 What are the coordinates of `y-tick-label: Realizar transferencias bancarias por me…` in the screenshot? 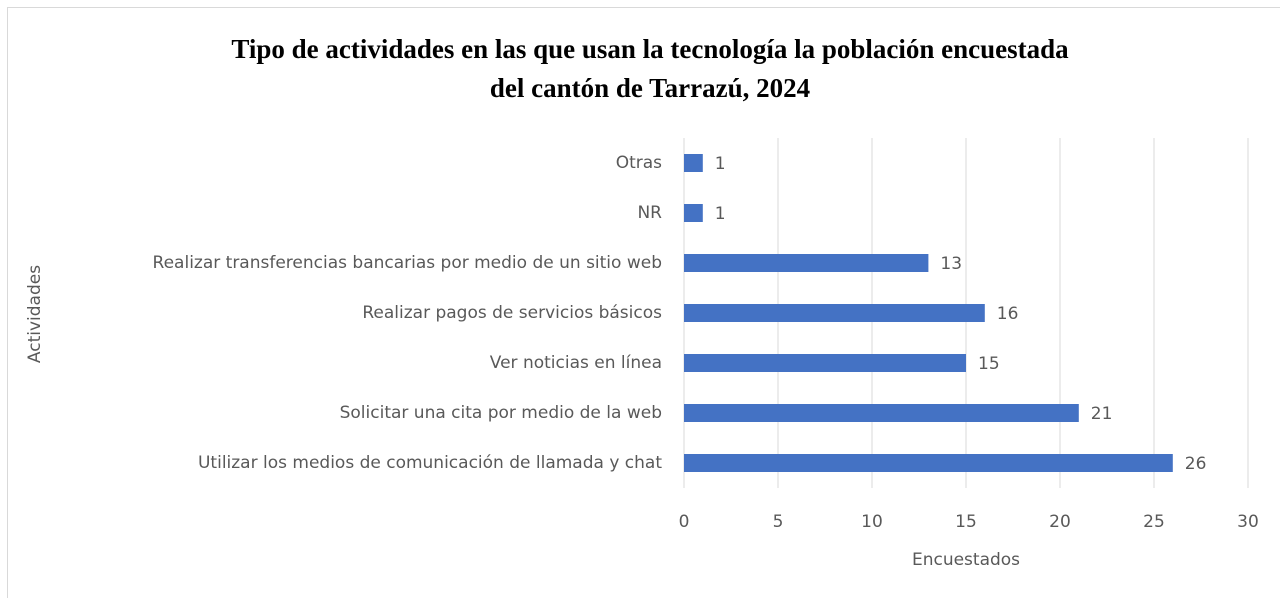 It's located at (407, 263).